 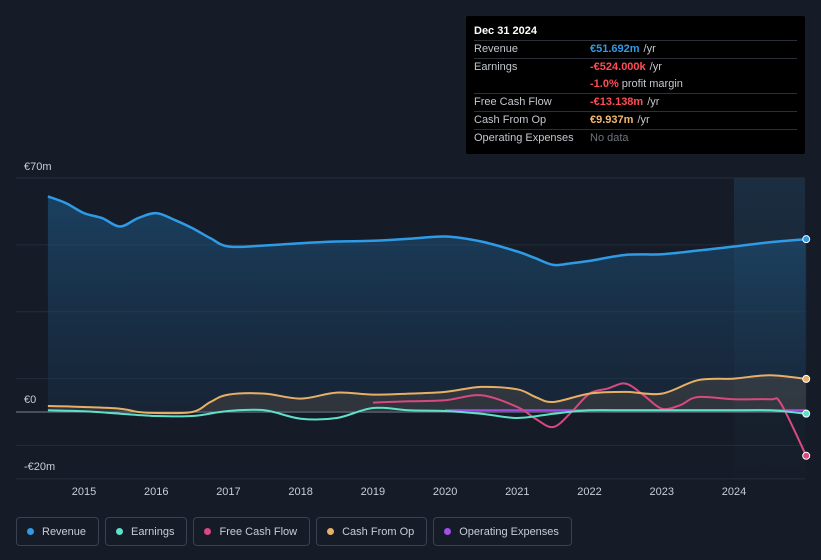 What do you see at coordinates (618, 67) in the screenshot?
I see `tooltip-value: -€524.000k` at bounding box center [618, 67].